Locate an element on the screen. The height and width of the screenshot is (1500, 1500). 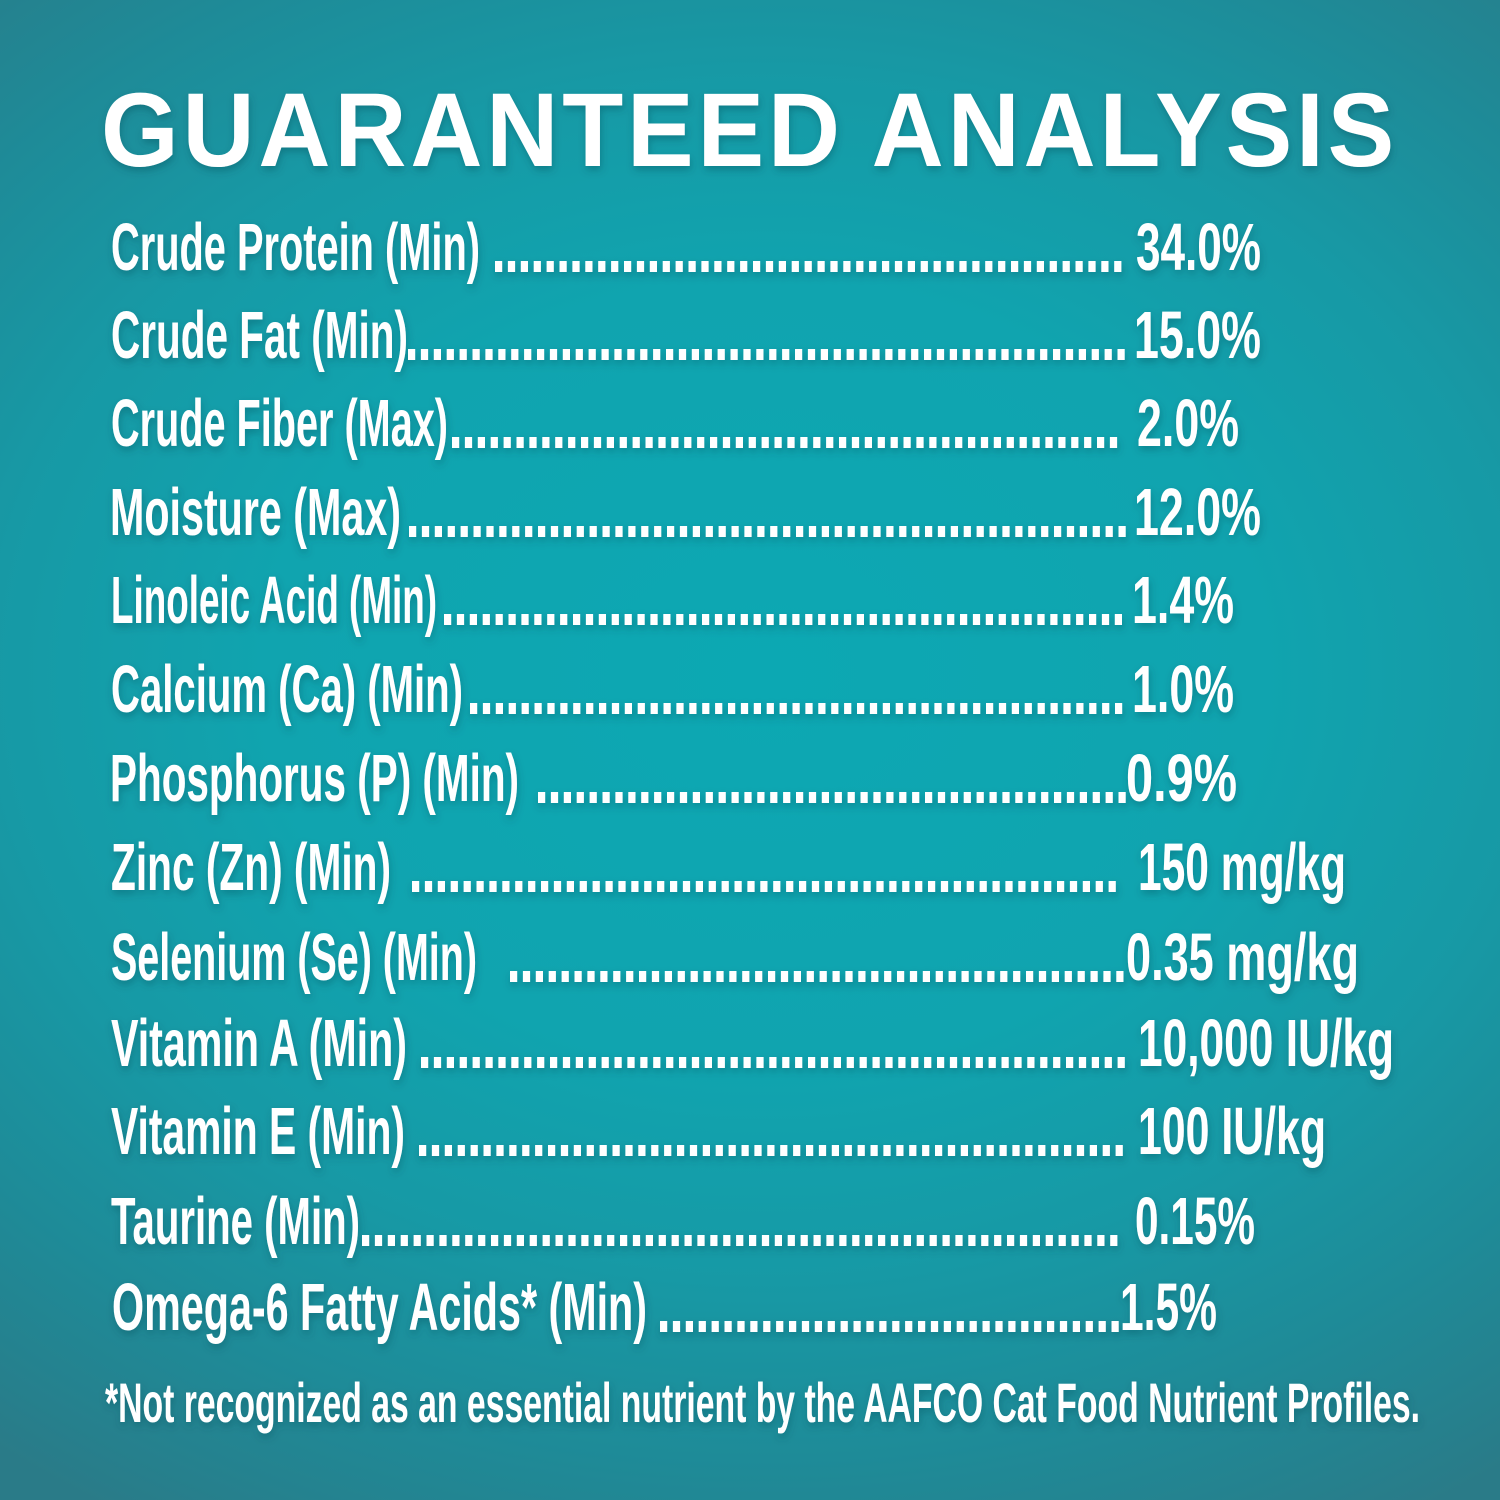
svg-text: 1.0% is located at coordinates (1183, 690).